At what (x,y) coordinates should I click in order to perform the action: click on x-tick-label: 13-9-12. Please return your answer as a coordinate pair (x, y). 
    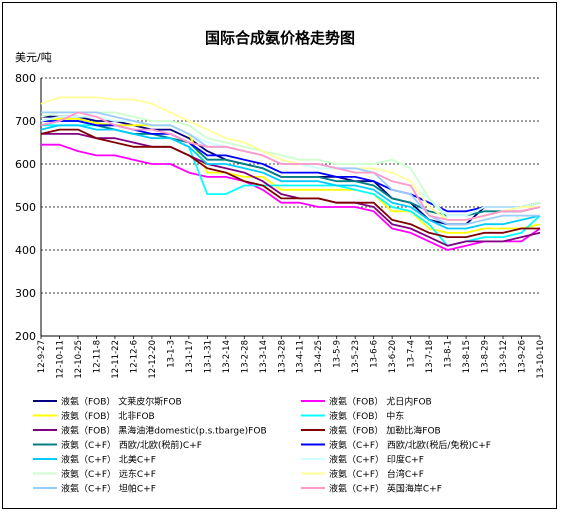
    Looking at the image, I should click on (504, 356).